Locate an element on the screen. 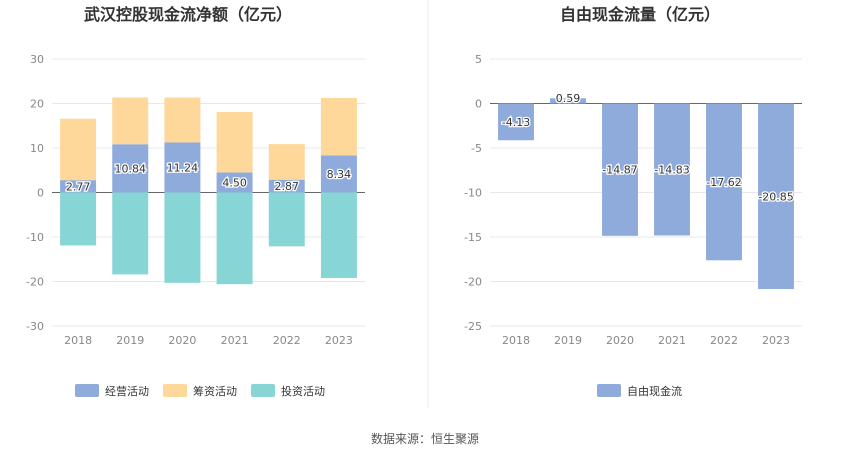 The height and width of the screenshot is (459, 850). bar-经营活动-2020 is located at coordinates (182, 167).